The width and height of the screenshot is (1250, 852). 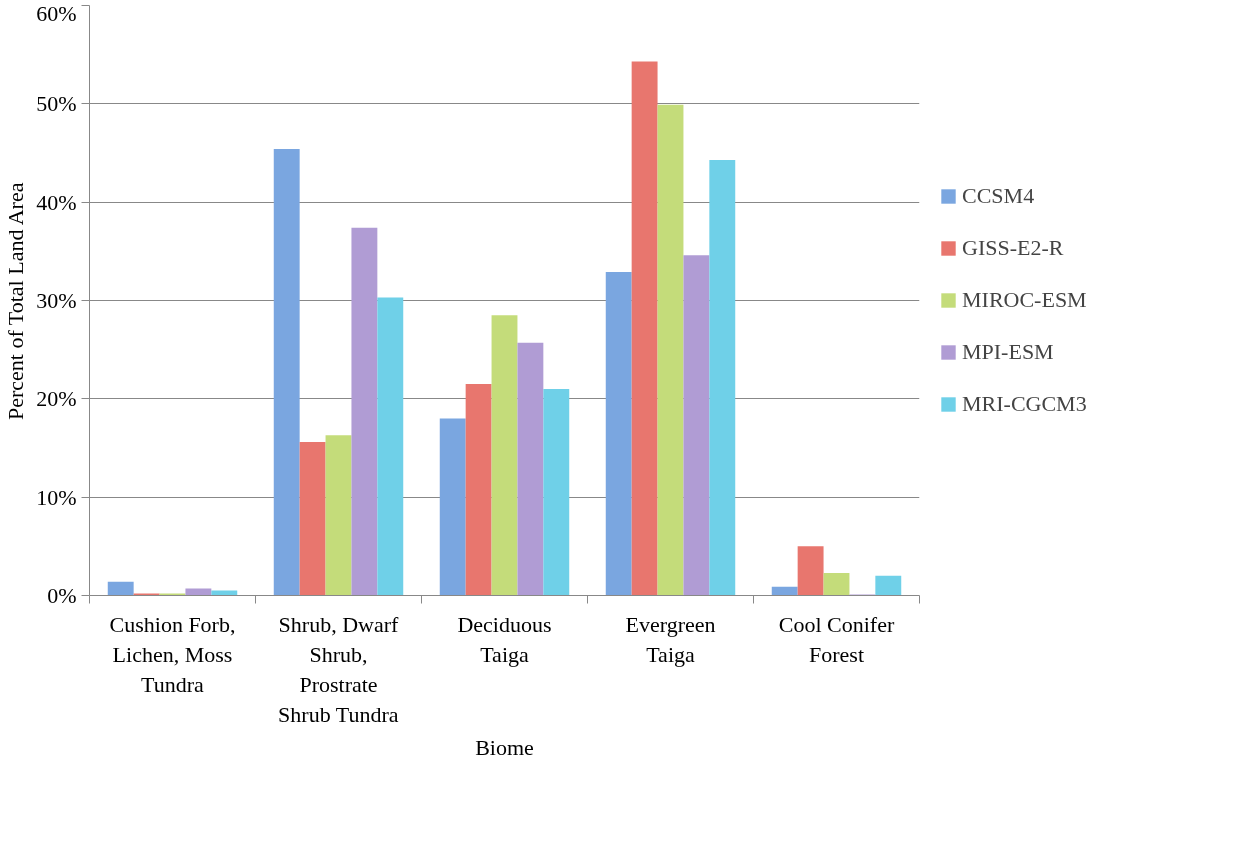 What do you see at coordinates (670, 639) in the screenshot?
I see `x-tick-label: Evergreen Taiga` at bounding box center [670, 639].